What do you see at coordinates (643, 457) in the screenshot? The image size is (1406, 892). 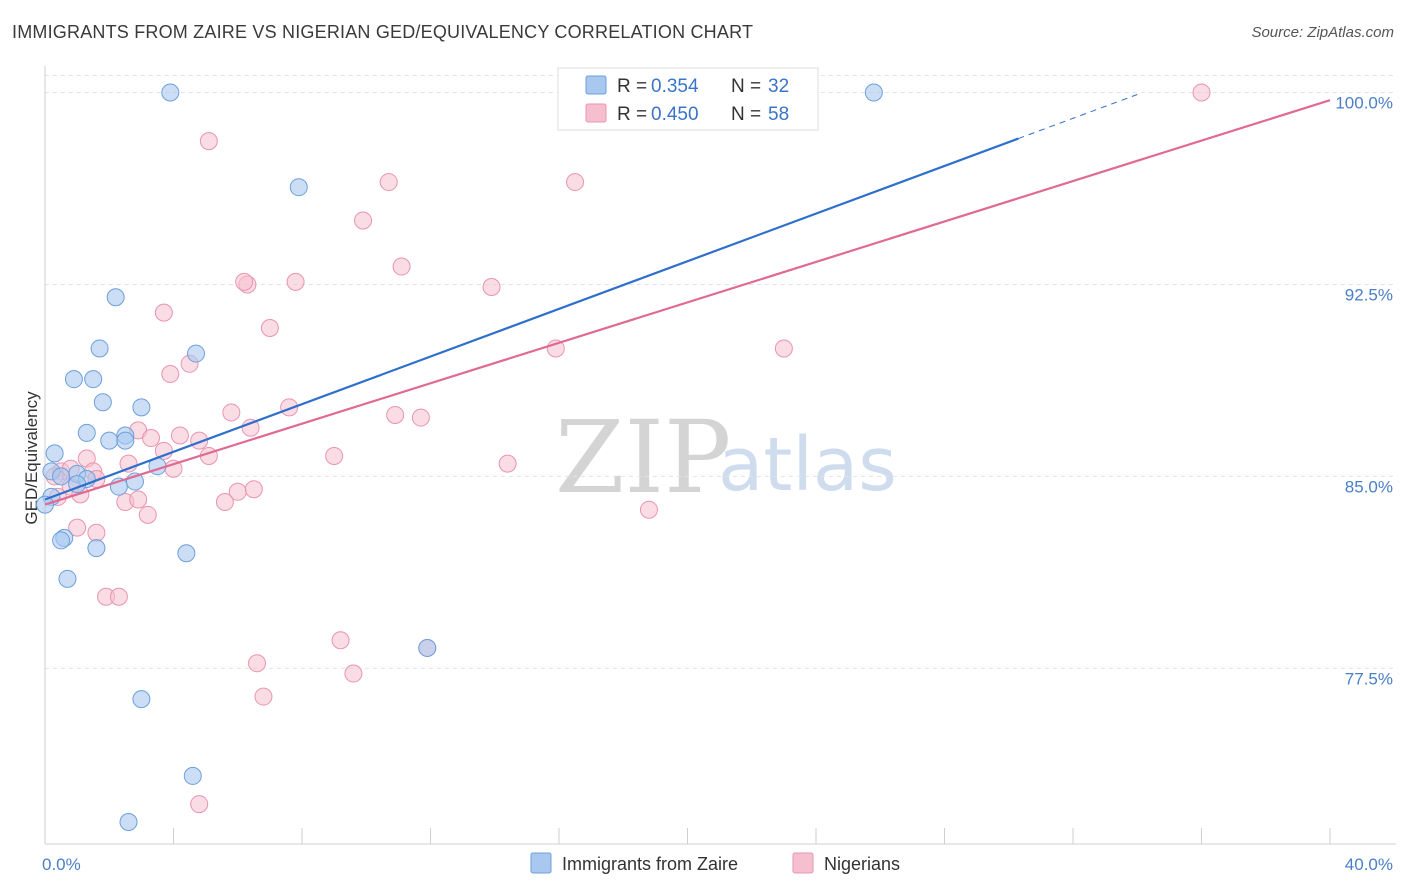 I see `watermark-zip: ZIP` at bounding box center [643, 457].